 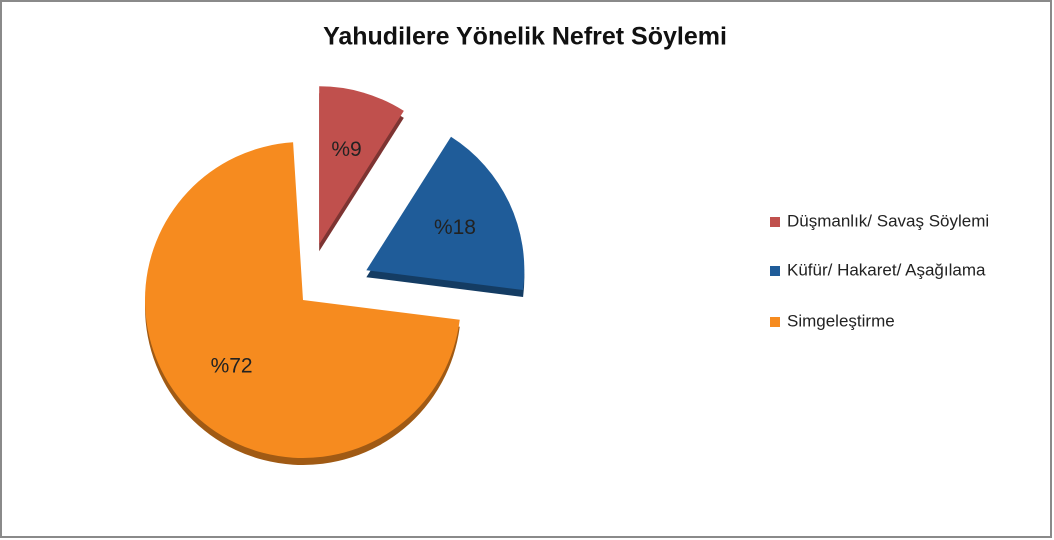 I want to click on value-label: %9, so click(x=346, y=149).